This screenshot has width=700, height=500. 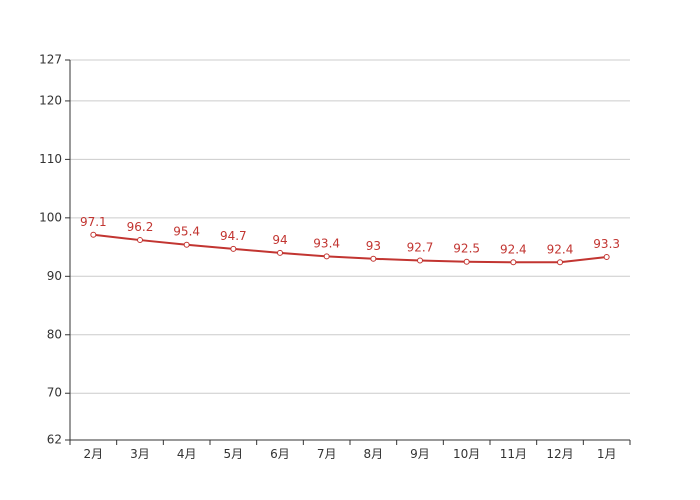 I want to click on x-tick-label: 11月, so click(x=513, y=454).